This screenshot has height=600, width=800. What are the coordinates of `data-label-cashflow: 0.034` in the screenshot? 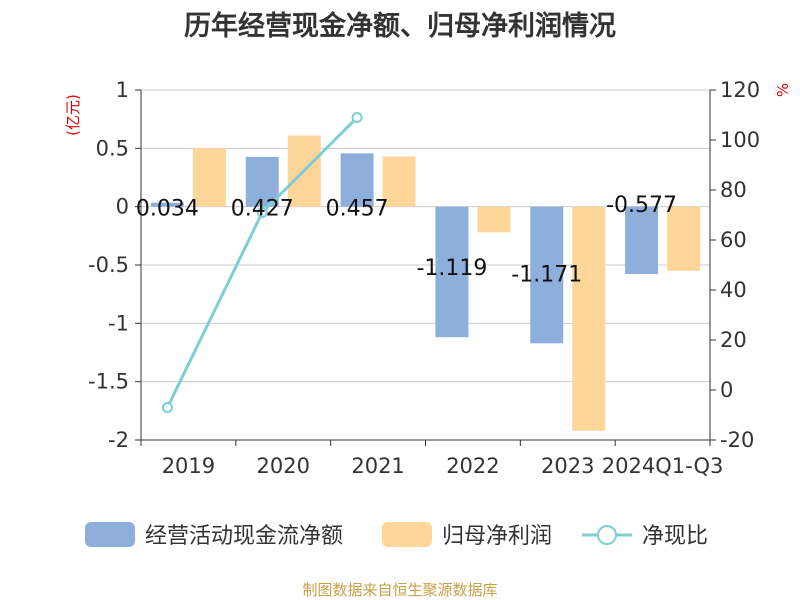 It's located at (167, 209).